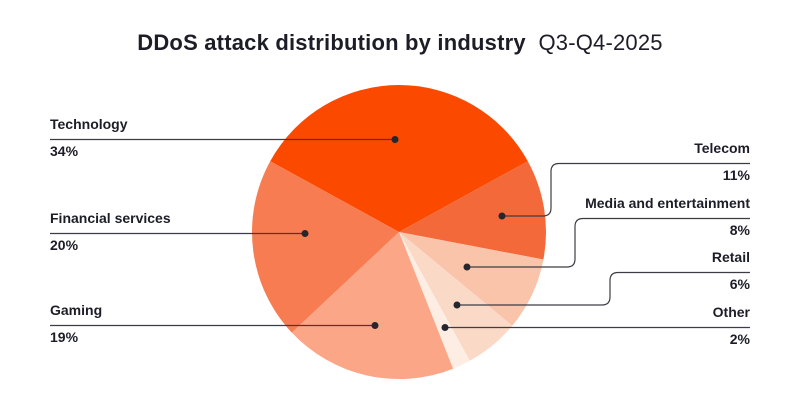  Describe the element at coordinates (399, 158) in the screenshot. I see `pie-slice-technology` at that location.